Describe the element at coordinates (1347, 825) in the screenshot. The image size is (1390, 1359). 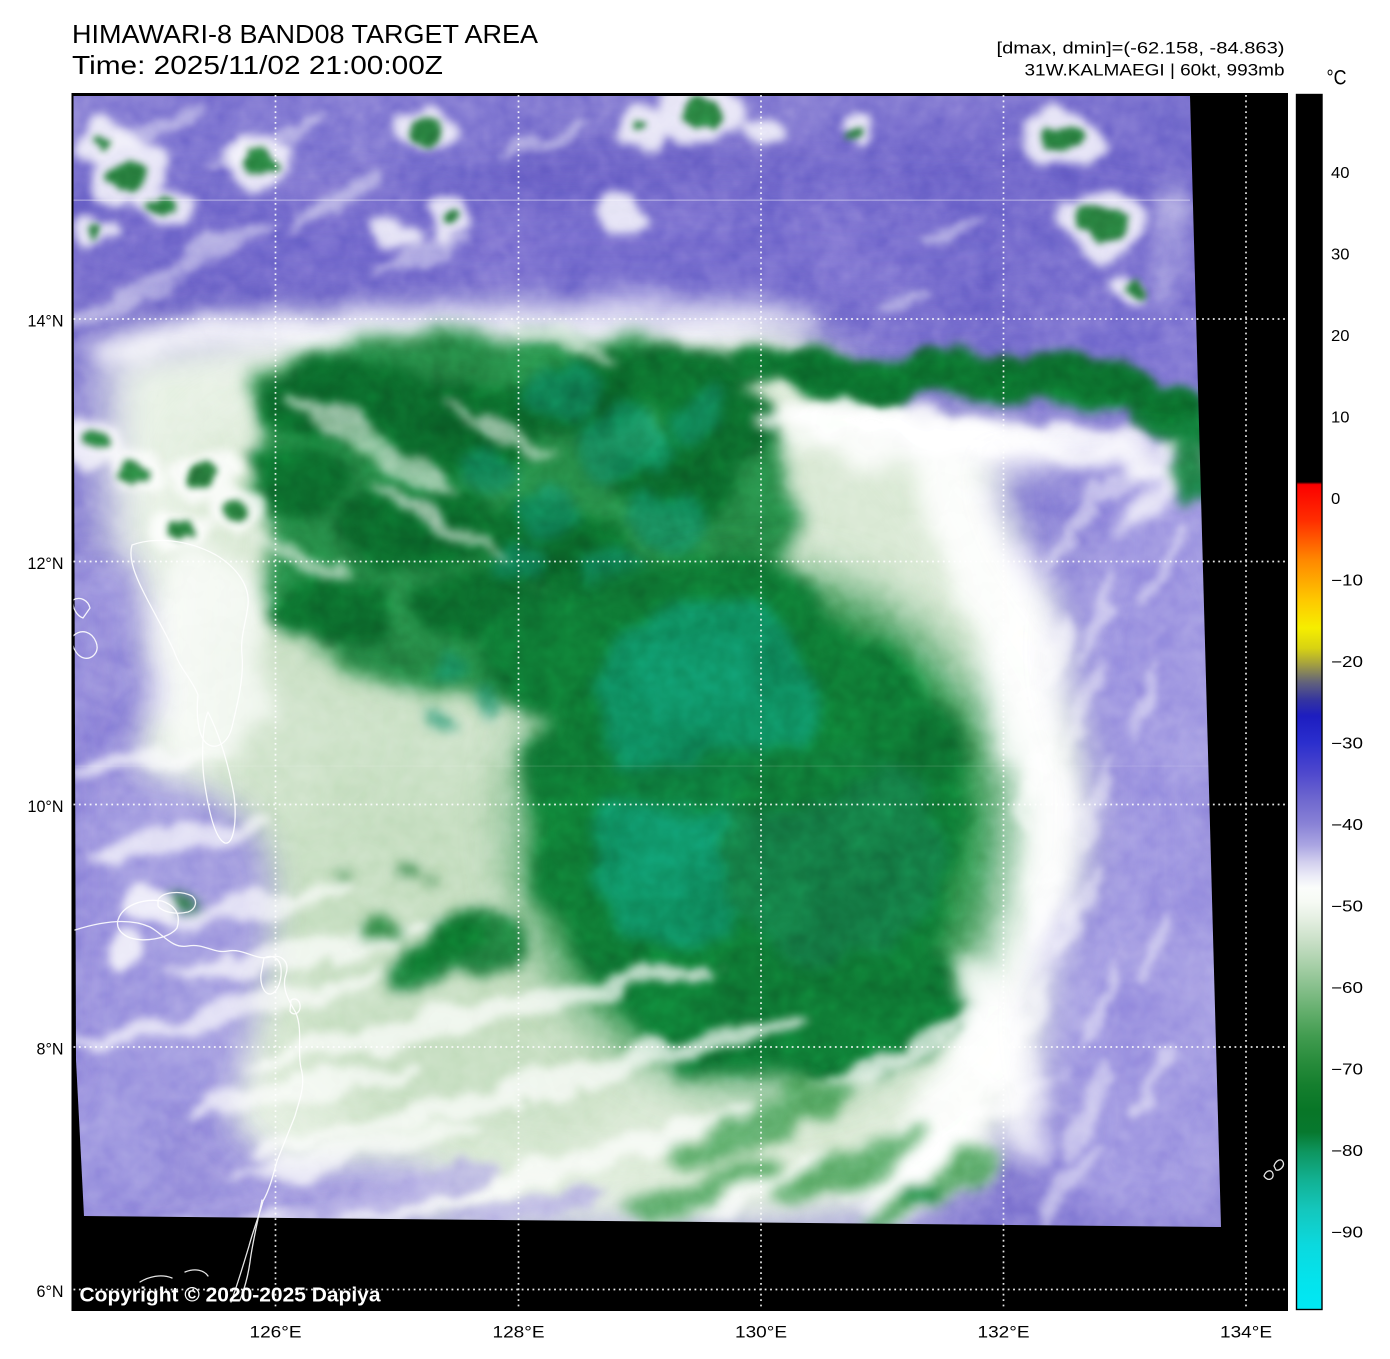
I see `svg-text: −40` at that location.